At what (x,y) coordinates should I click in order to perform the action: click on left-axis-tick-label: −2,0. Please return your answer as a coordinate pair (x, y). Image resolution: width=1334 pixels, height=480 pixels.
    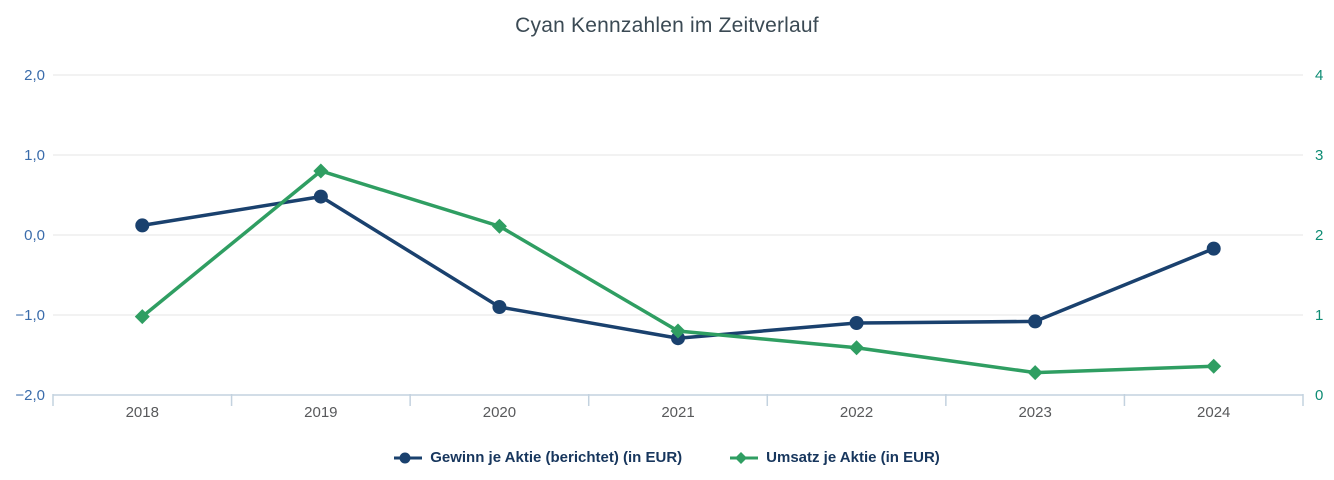
    Looking at the image, I should click on (30, 395).